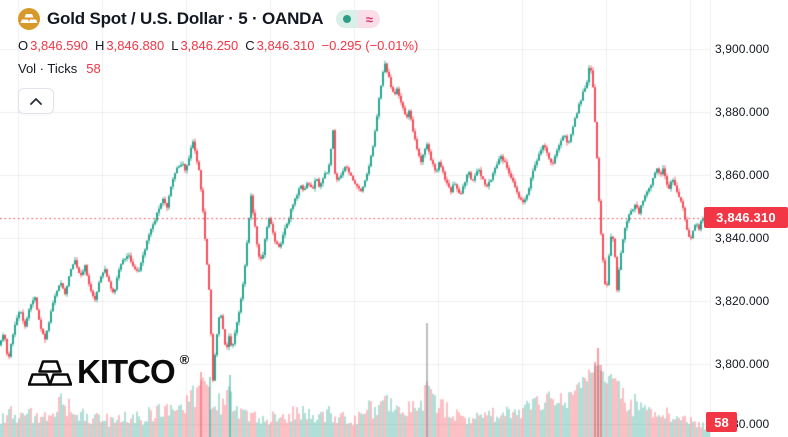 The width and height of the screenshot is (788, 437). What do you see at coordinates (746, 217) in the screenshot?
I see `last-price-badge: 3,846.310` at bounding box center [746, 217].